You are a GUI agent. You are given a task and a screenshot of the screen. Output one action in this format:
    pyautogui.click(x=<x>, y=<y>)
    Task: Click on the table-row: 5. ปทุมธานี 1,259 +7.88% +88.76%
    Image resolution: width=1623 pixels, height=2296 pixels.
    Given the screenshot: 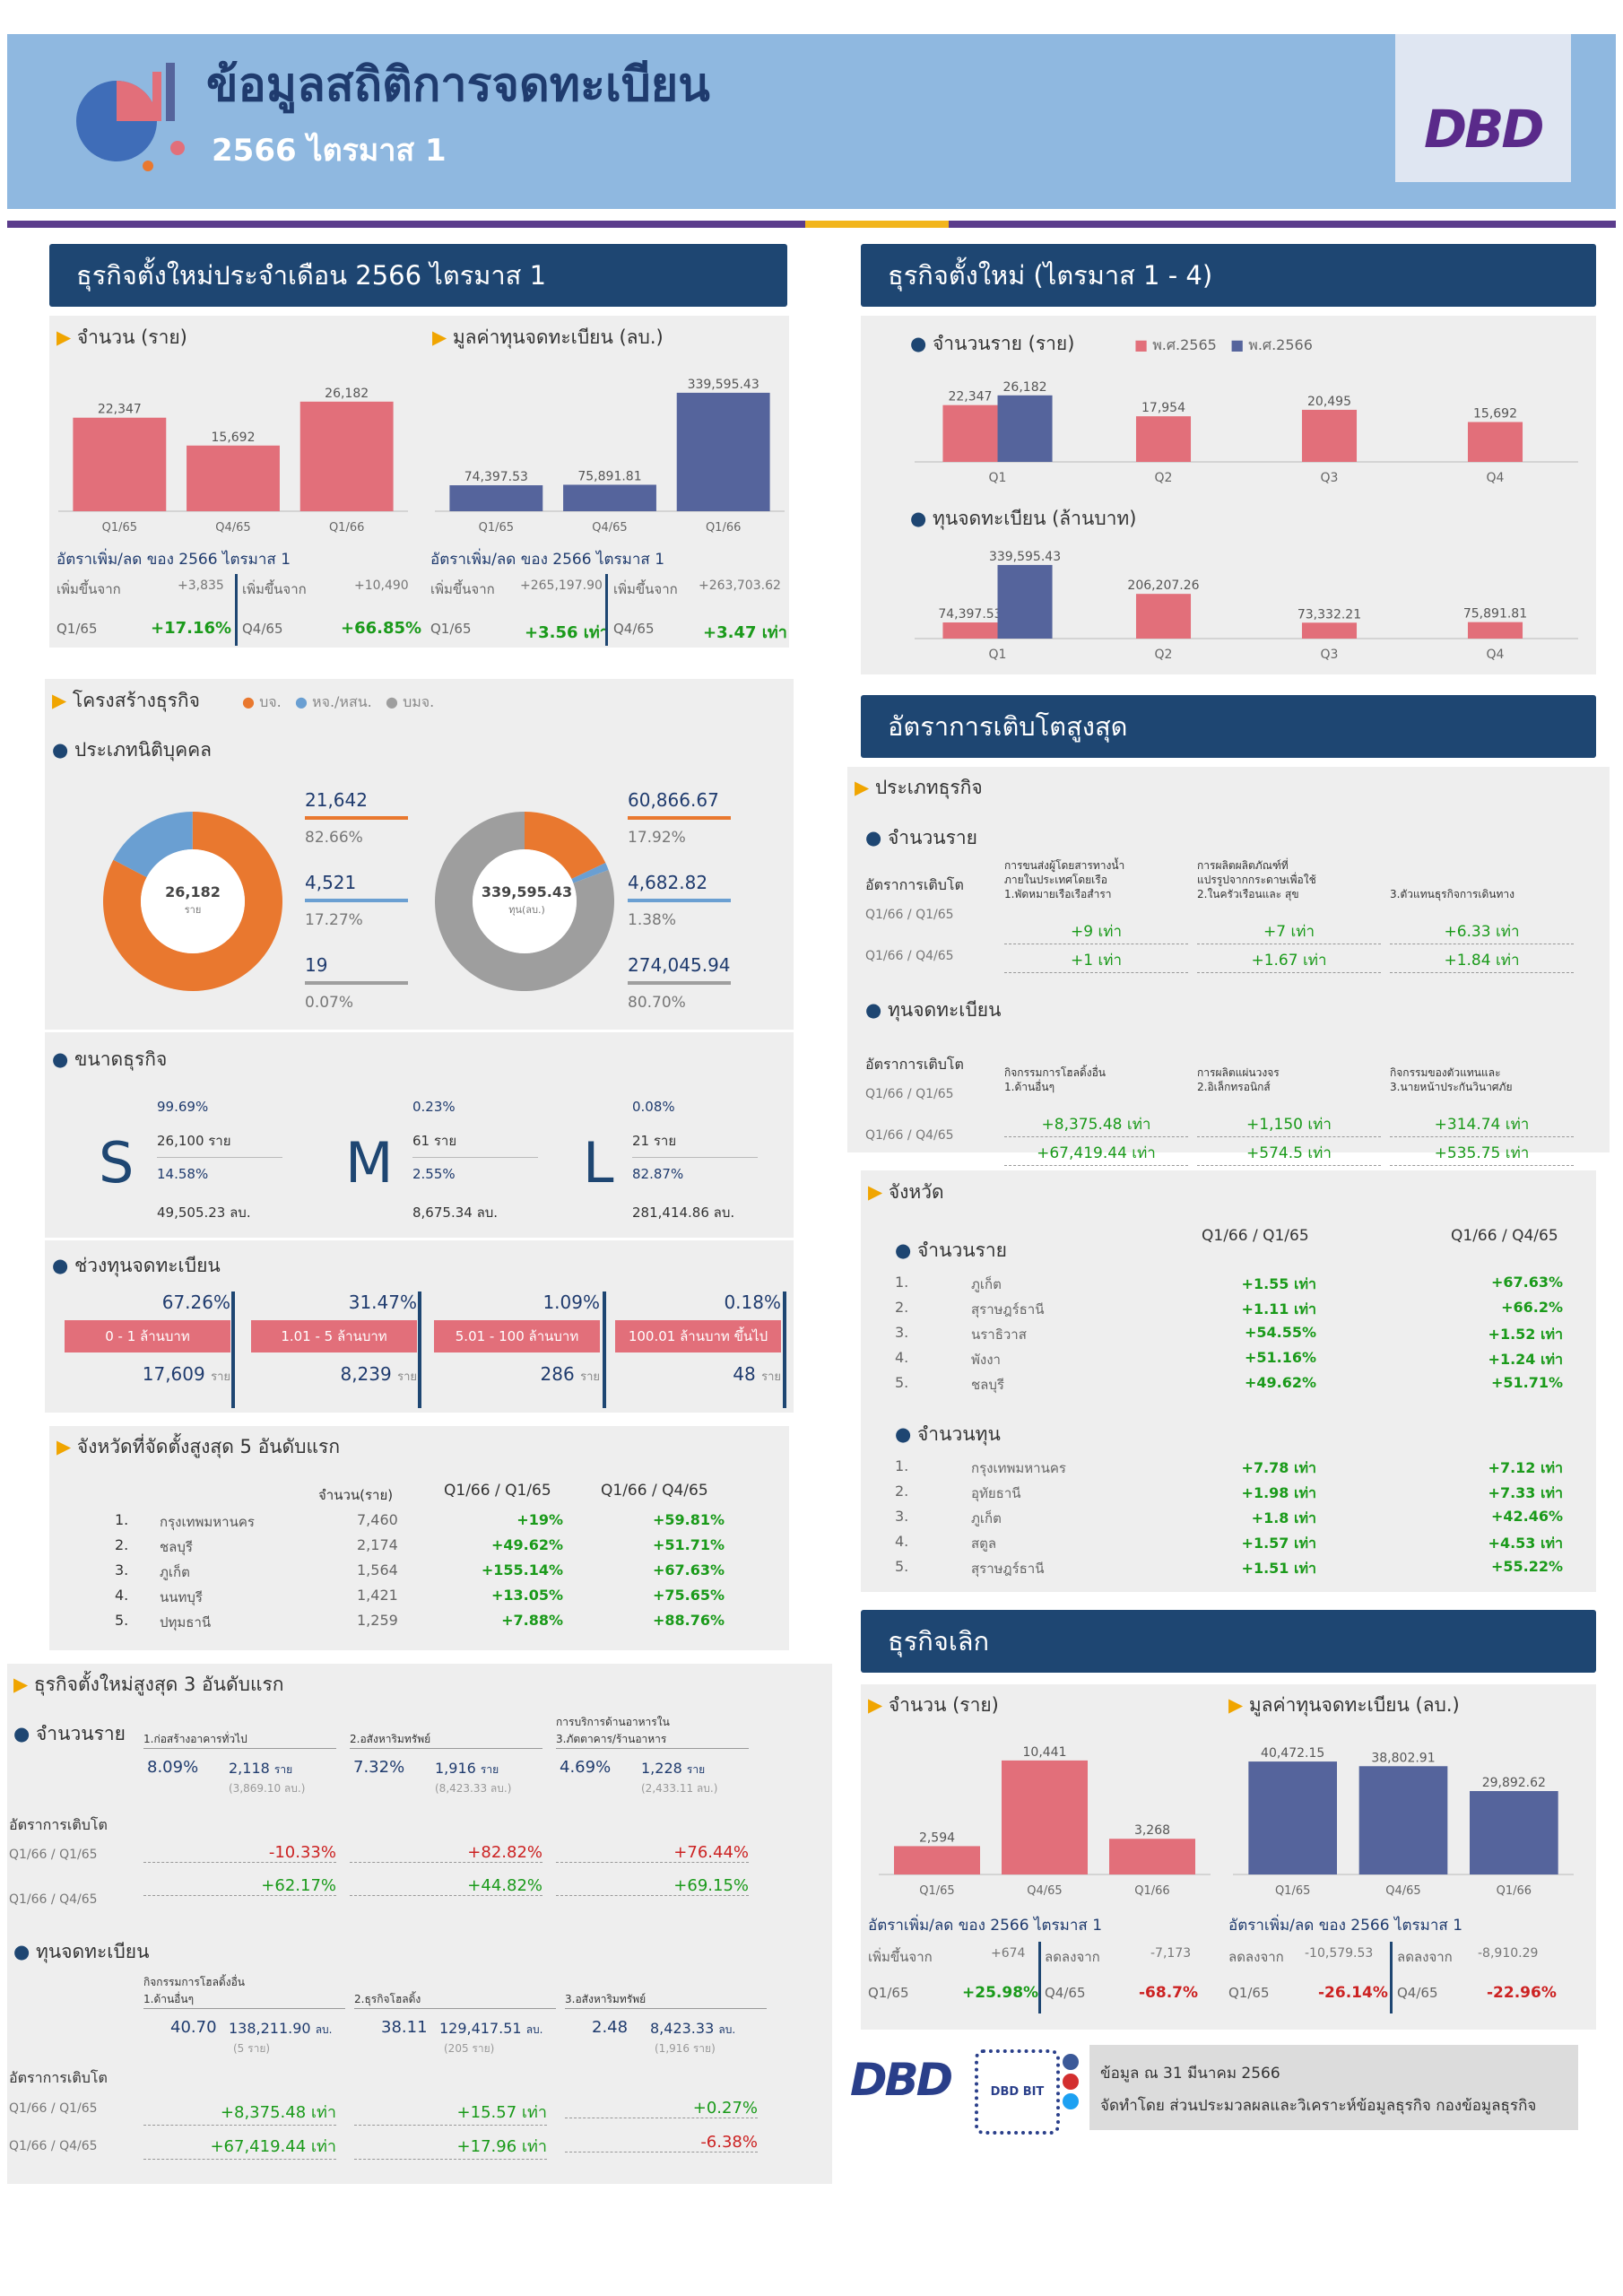 What is the action you would take?
    pyautogui.click(x=420, y=1621)
    